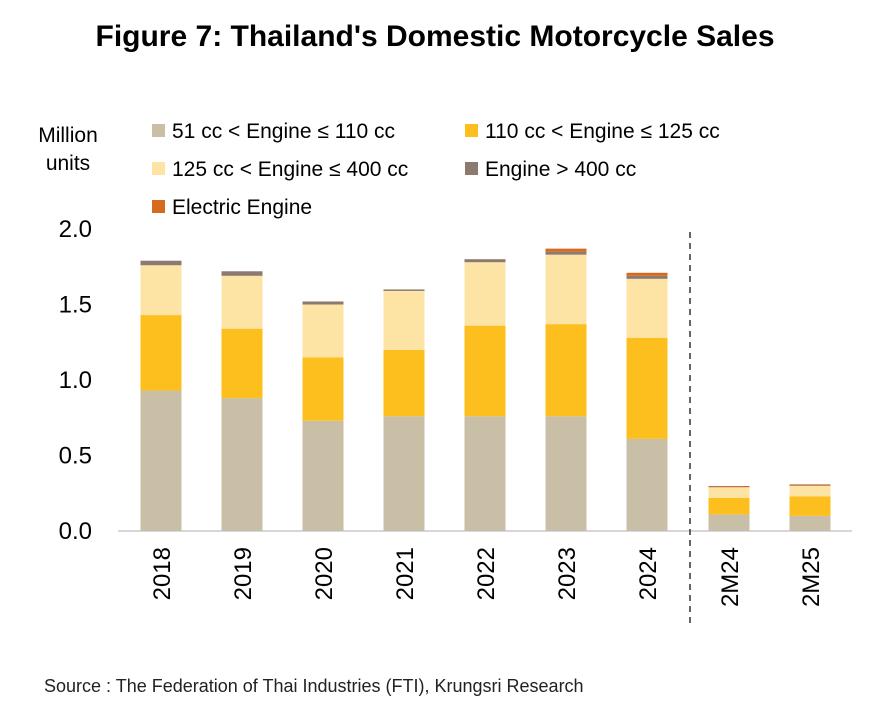 This screenshot has height=721, width=870. Describe the element at coordinates (811, 577) in the screenshot. I see `x-tick-label: 2M25` at that location.